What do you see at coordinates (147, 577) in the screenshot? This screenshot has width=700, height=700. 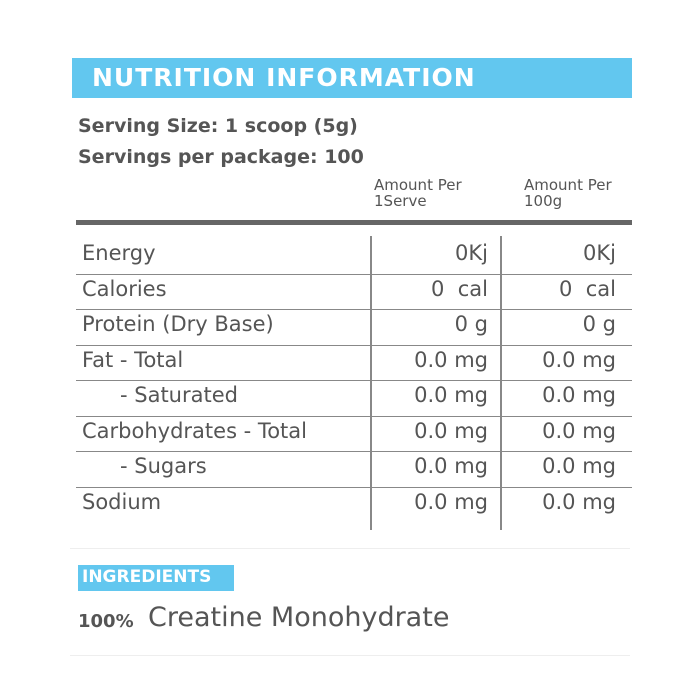 I see `ingredients-title: INGREDIENTS` at bounding box center [147, 577].